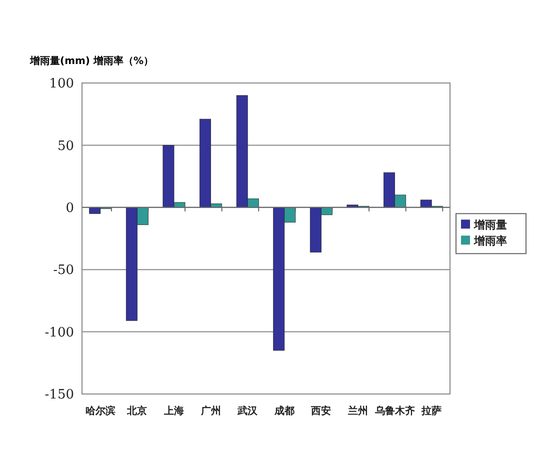 The image size is (536, 472). What do you see at coordinates (63, 270) in the screenshot?
I see `y-tick-label: -50` at bounding box center [63, 270].